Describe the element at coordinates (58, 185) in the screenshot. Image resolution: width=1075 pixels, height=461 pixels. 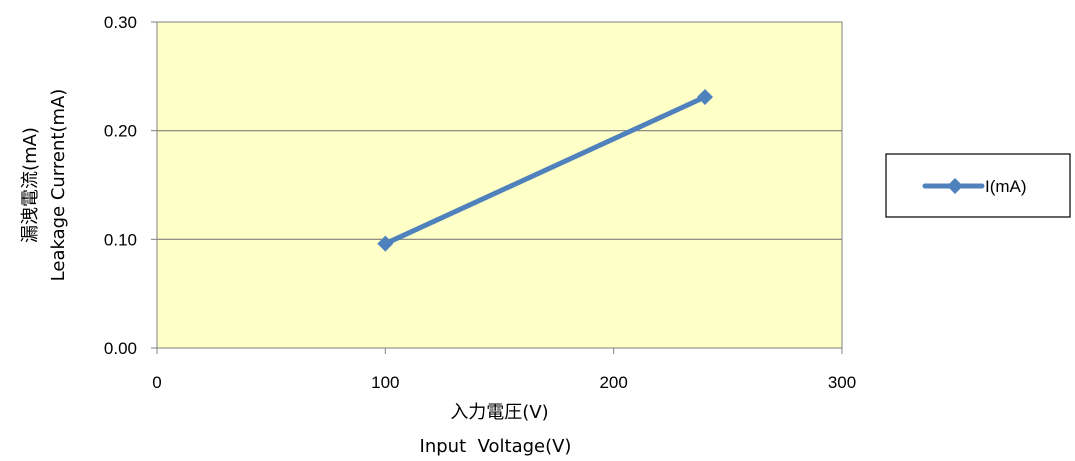
I see `y-axis-title-en: Leakage Current(mA)` at that location.